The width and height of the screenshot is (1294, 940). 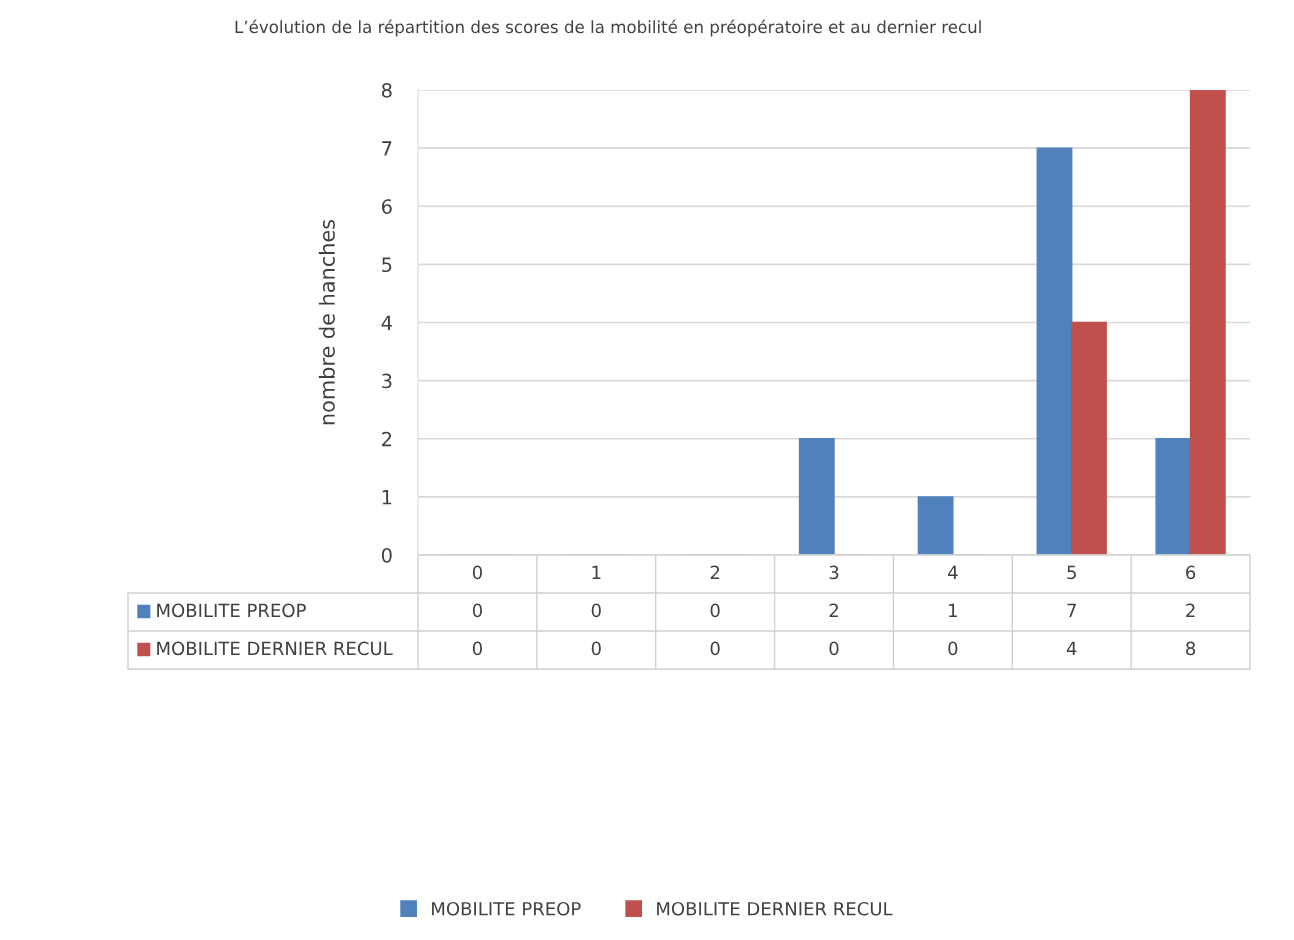 I want to click on legend-label: MOBILITE PREOP, so click(x=231, y=610).